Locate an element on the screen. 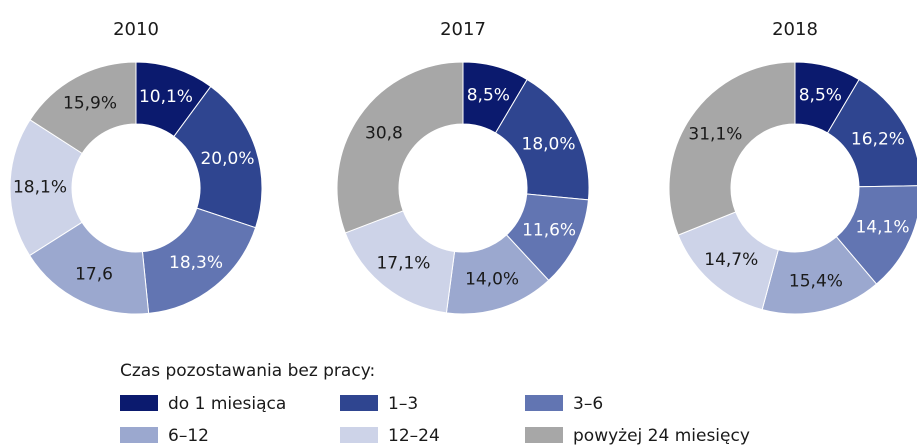 This screenshot has height=447, width=917. data-label: 17,1% is located at coordinates (403, 263).